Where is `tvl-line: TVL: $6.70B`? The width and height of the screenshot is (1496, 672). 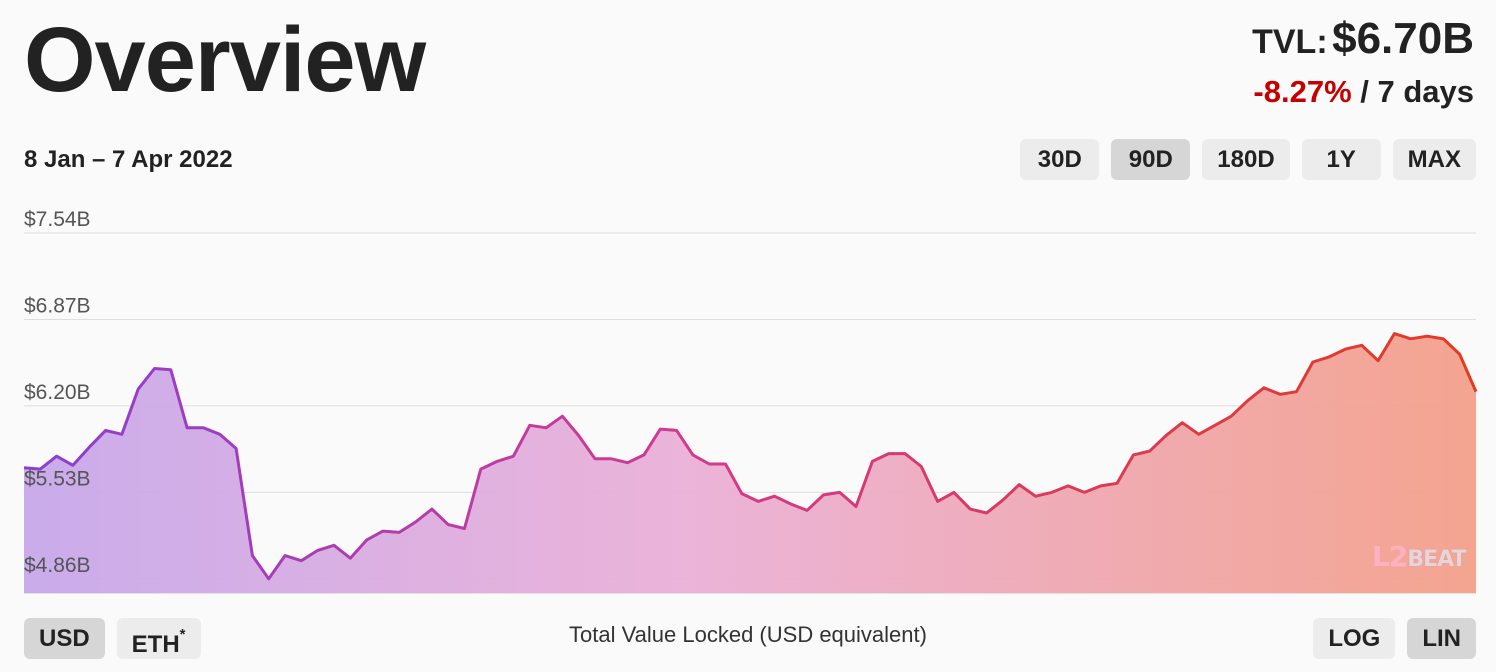
tvl-line: TVL: $6.70B is located at coordinates (1363, 44).